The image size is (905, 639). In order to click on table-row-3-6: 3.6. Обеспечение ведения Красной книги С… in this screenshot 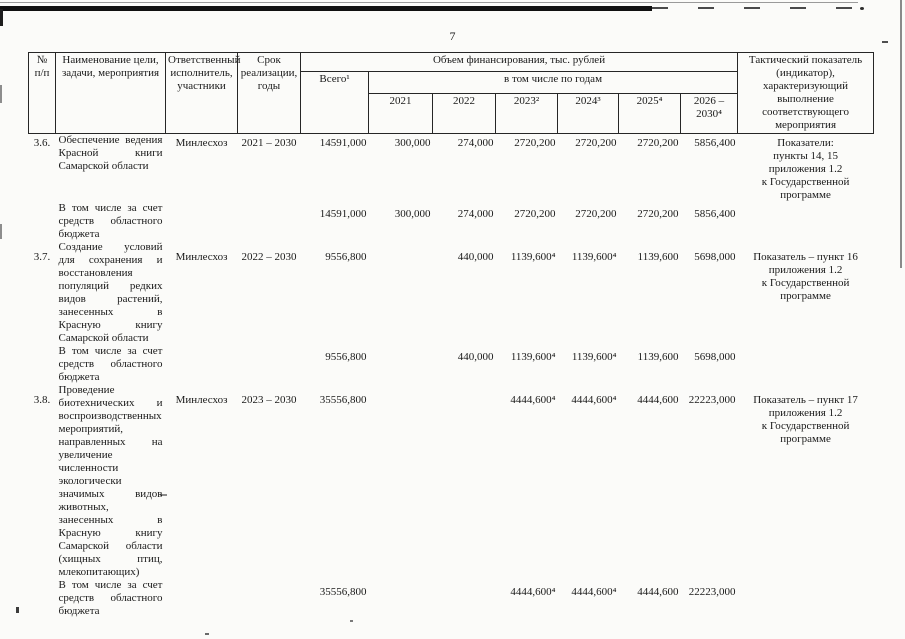, I will do `click(451, 168)`.